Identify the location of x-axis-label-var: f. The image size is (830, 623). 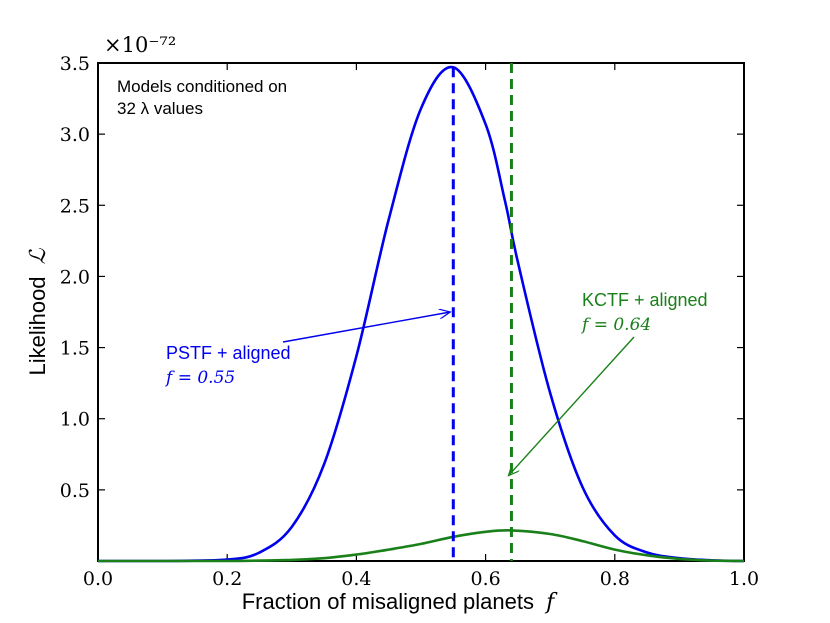
(551, 602).